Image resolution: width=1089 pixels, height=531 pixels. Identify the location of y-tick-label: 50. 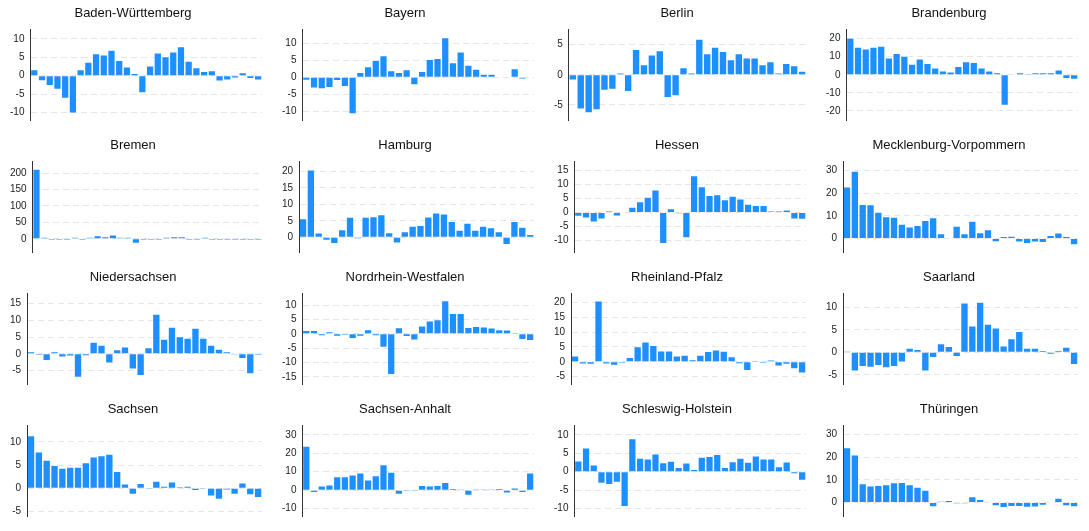
(21, 222).